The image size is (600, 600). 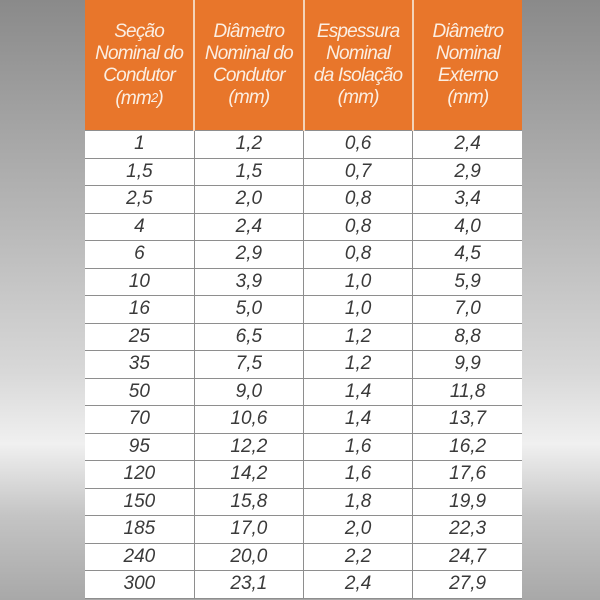 I want to click on table-row: 150 15,8 1,8 19,9, so click(x=303, y=501).